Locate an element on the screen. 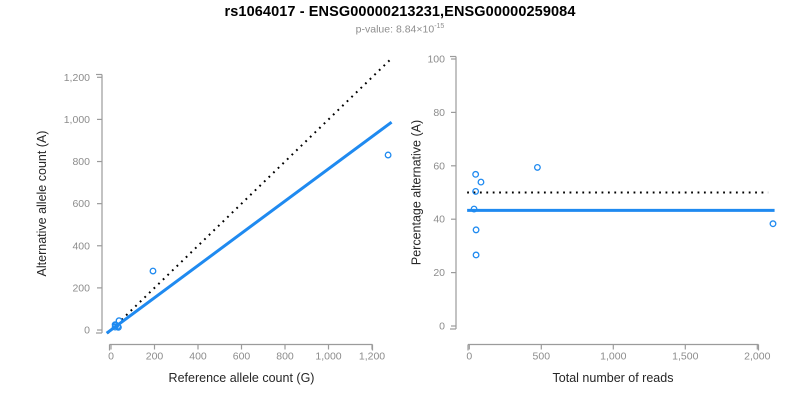  y-tick-label: 600 is located at coordinates (81, 204).